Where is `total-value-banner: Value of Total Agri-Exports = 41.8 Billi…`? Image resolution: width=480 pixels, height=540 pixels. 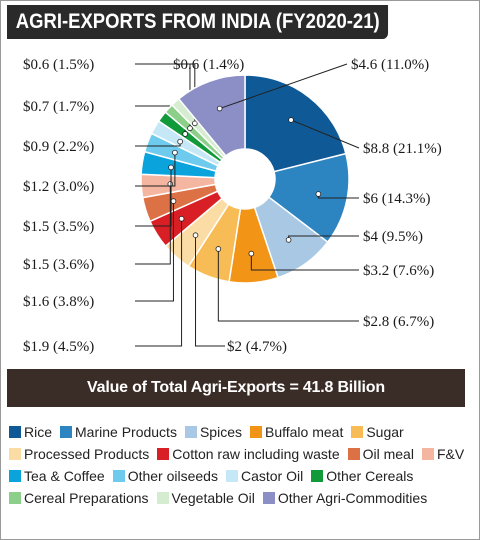
total-value-banner: Value of Total Agri-Exports = 41.8 Billi… is located at coordinates (236, 388).